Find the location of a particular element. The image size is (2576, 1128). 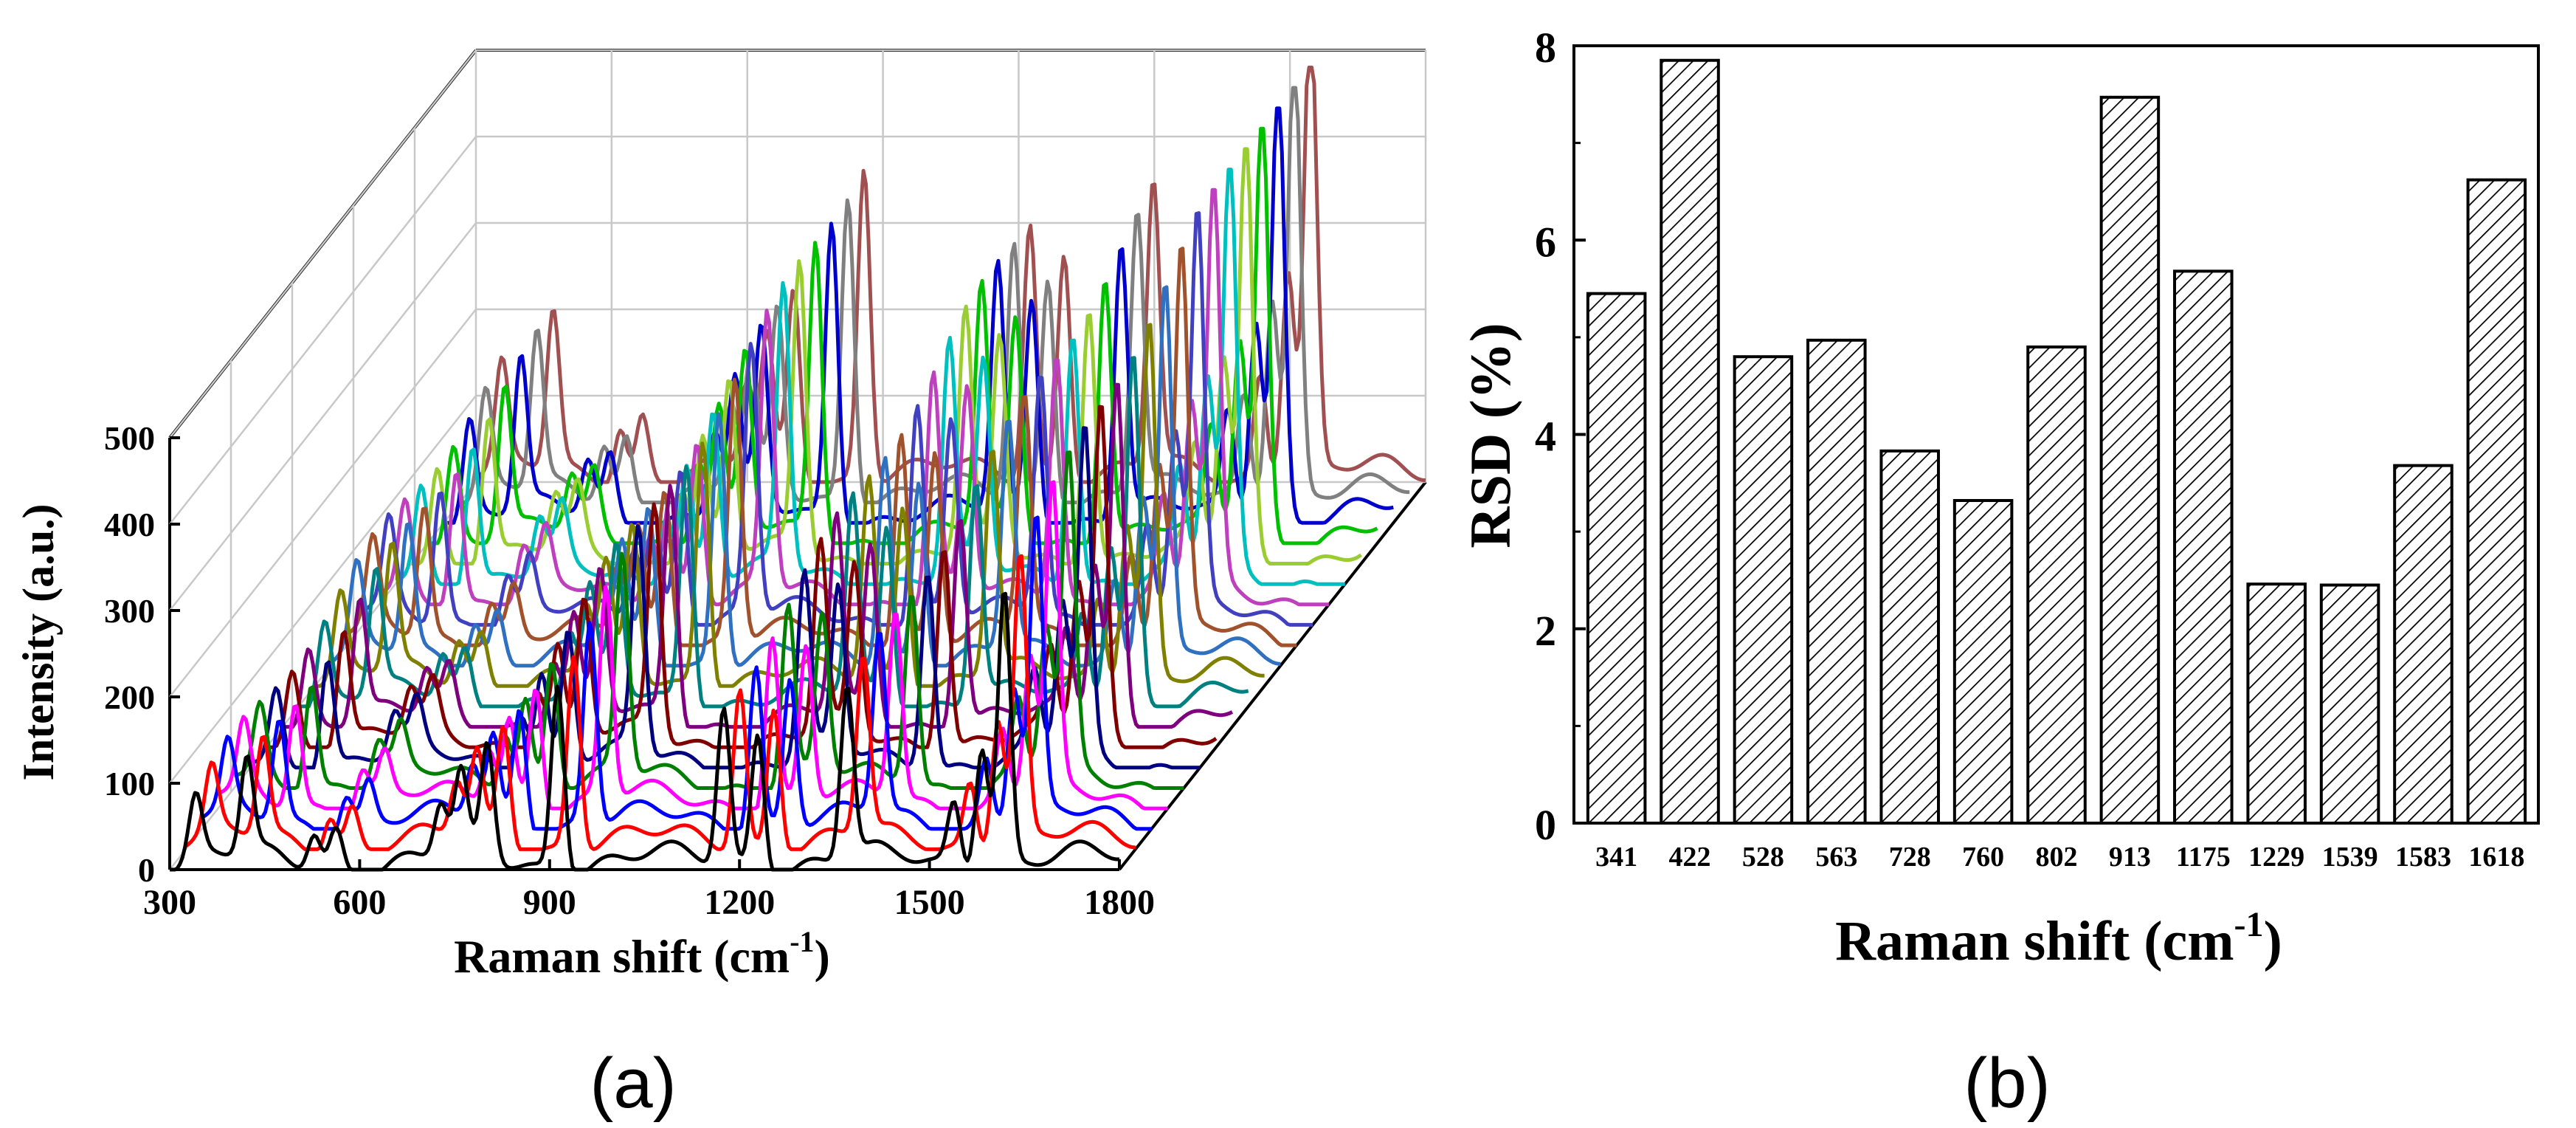

waterfall-y-tick-label: 200 is located at coordinates (129, 697).